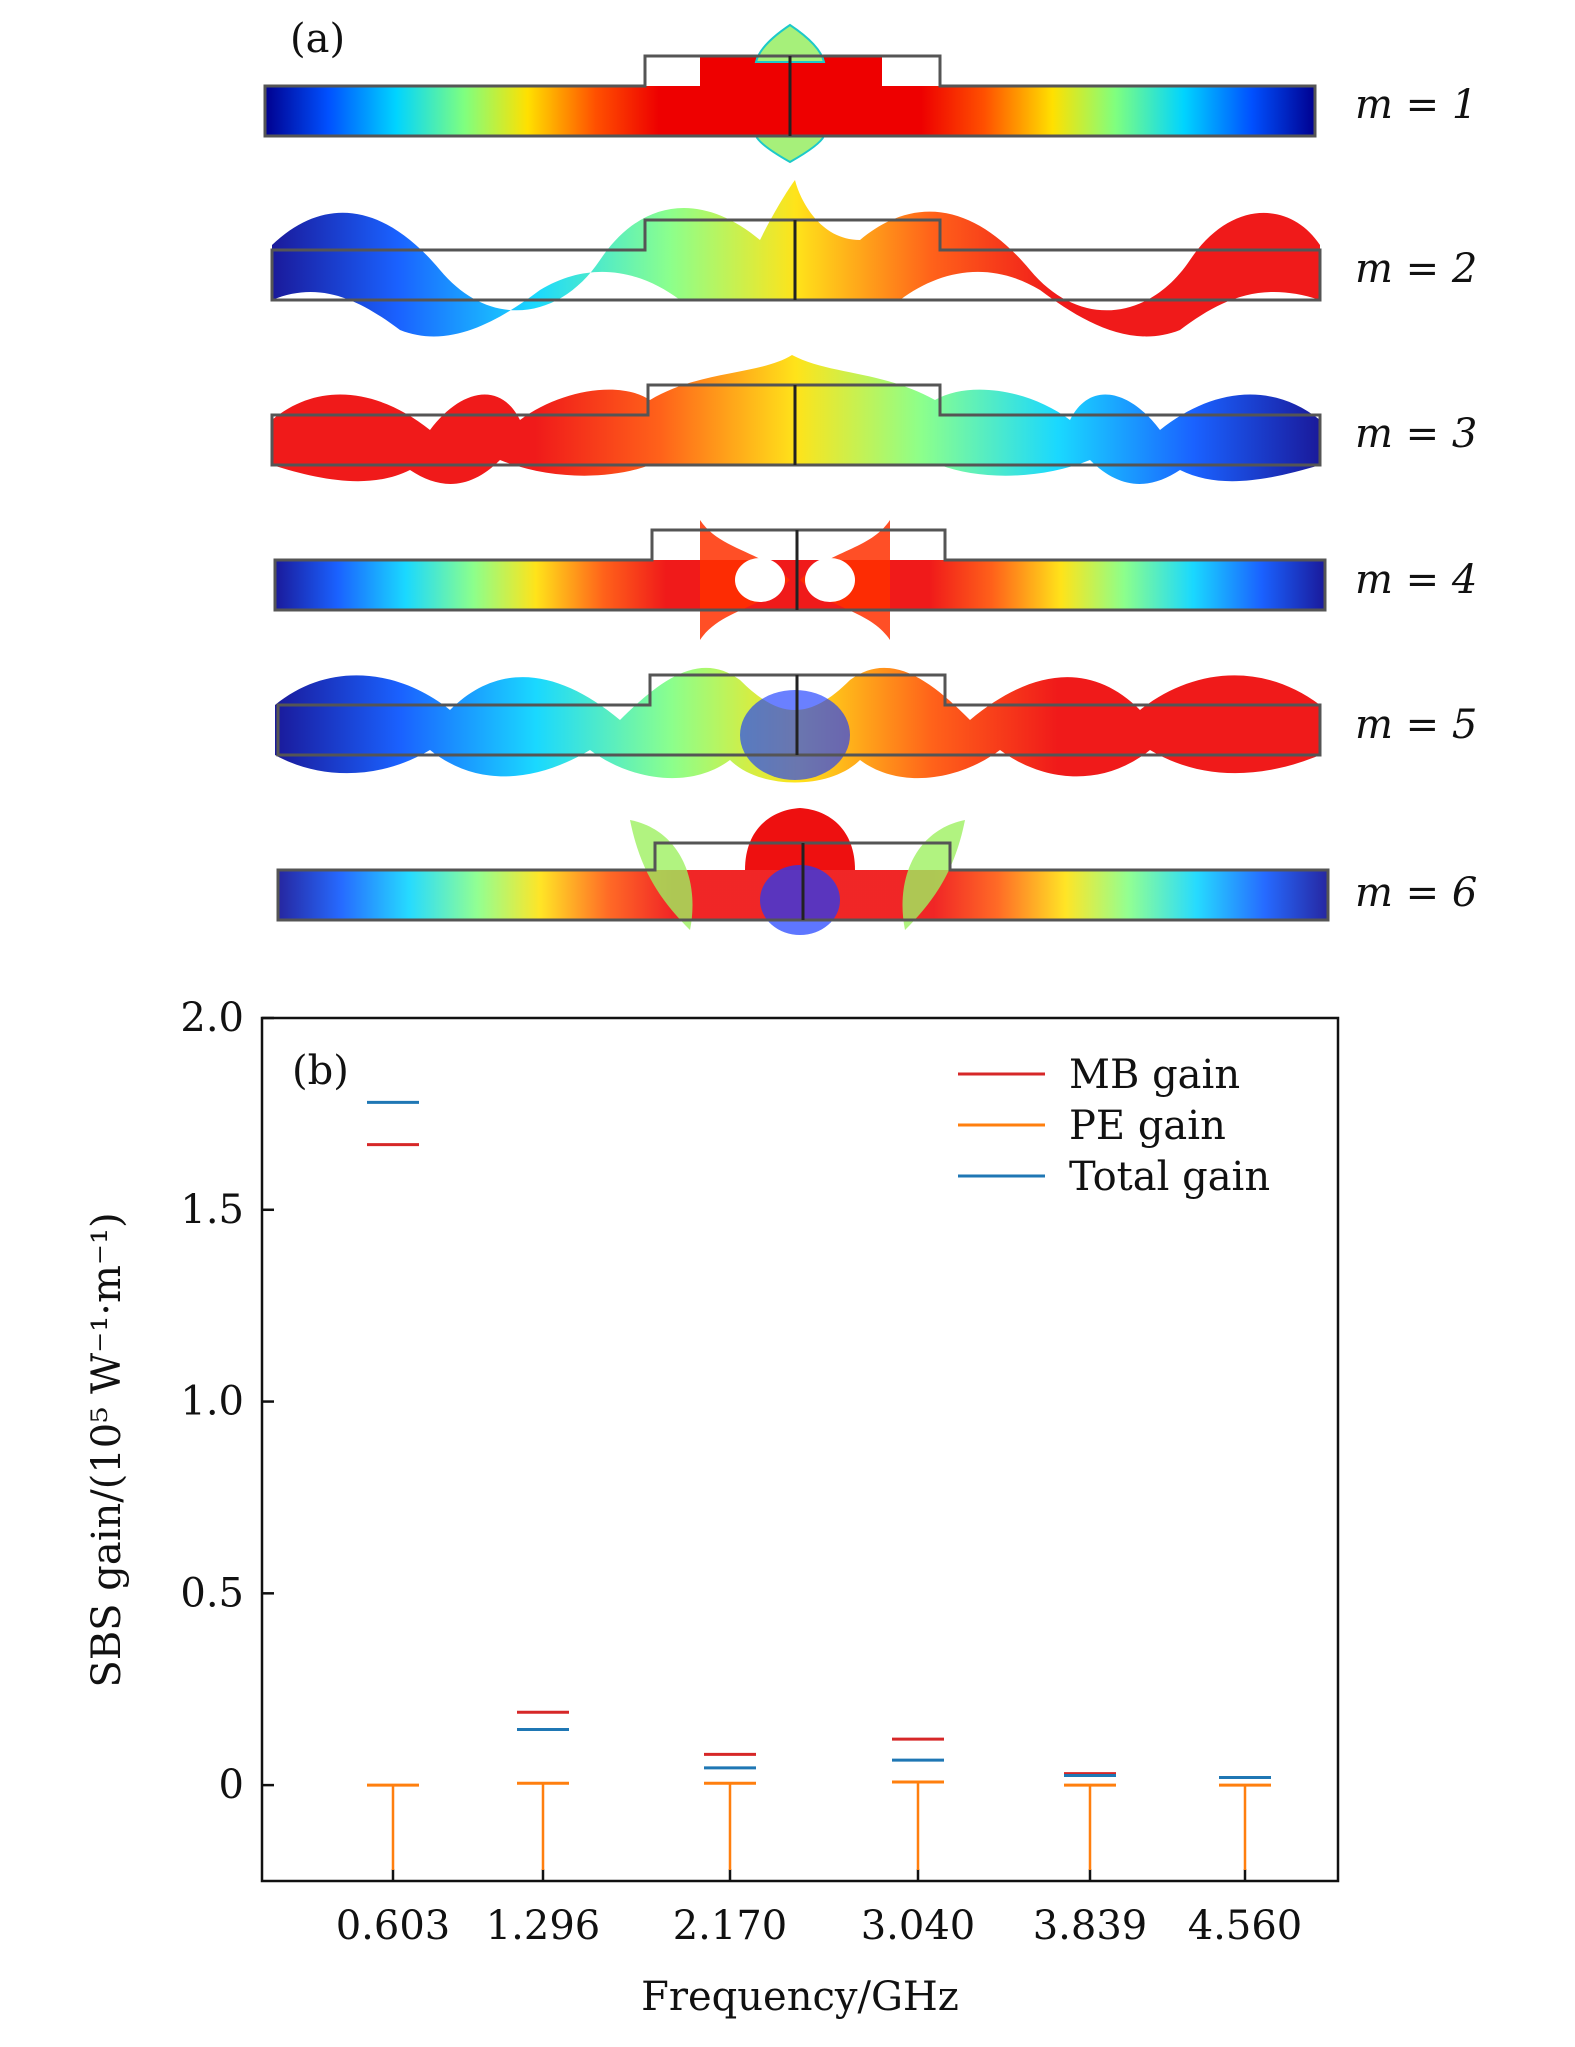 The width and height of the screenshot is (1575, 2047). I want to click on panel-a-label: (a), so click(317, 39).